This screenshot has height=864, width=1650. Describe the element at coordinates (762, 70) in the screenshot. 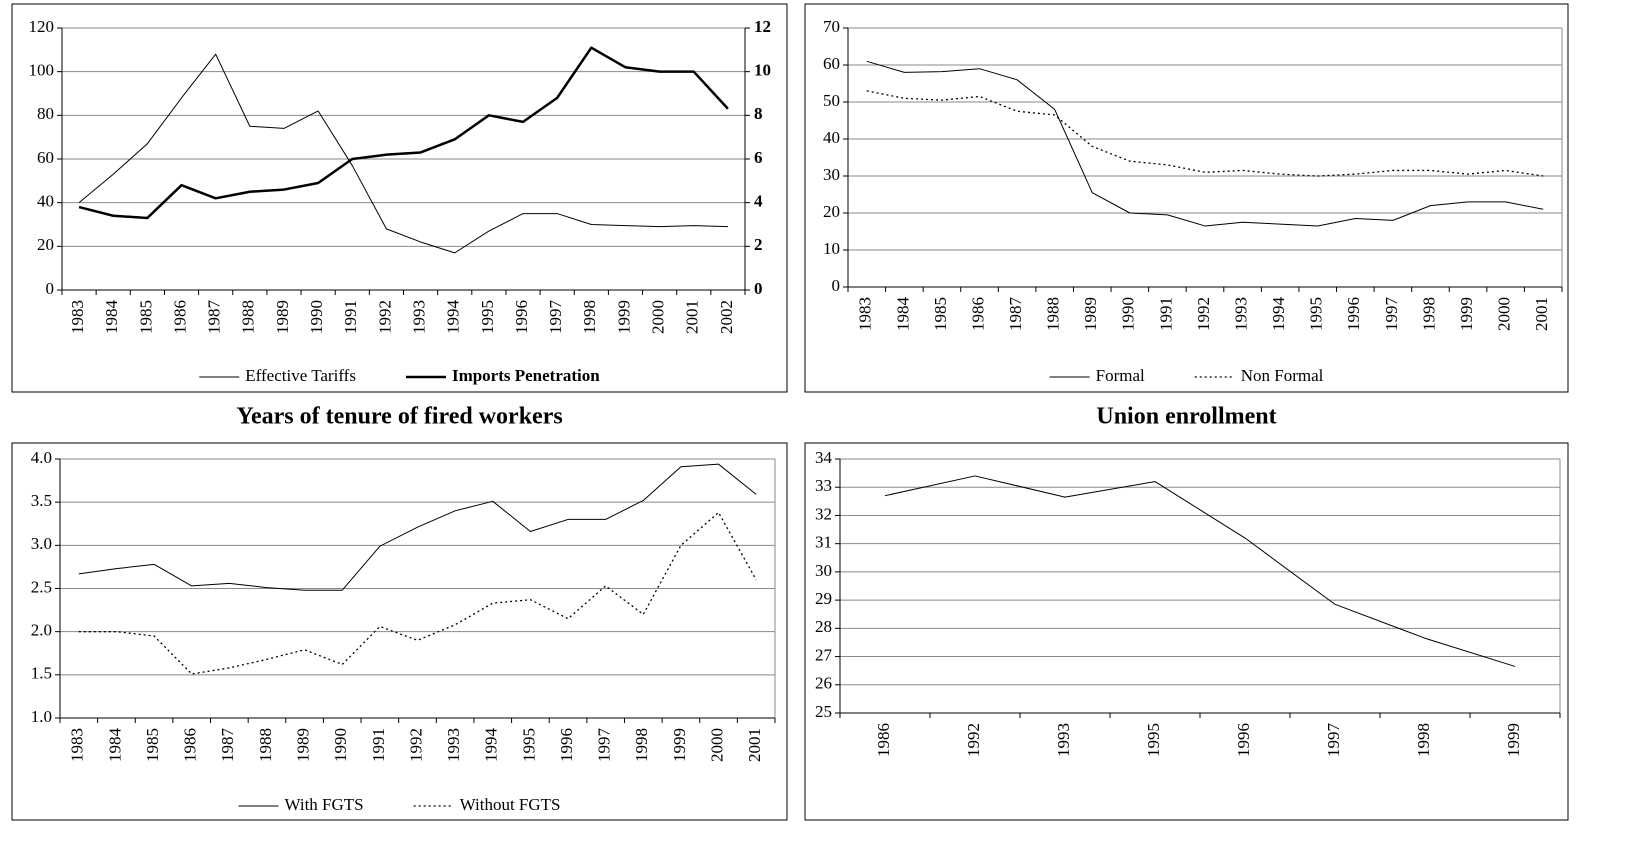

I see `y2-tick-label: 10` at that location.